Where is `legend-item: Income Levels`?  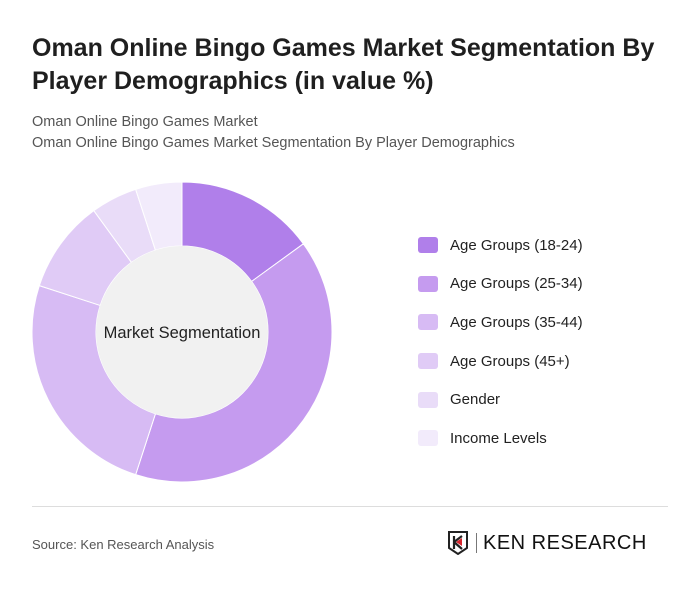 legend-item: Income Levels is located at coordinates (500, 438).